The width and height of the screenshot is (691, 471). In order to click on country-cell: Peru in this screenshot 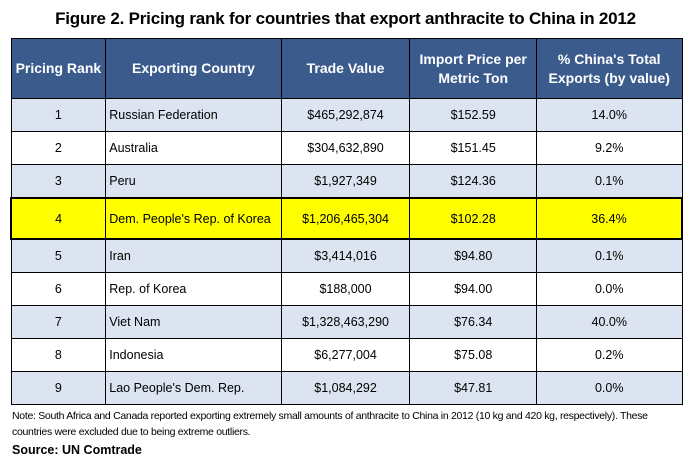, I will do `click(193, 181)`.